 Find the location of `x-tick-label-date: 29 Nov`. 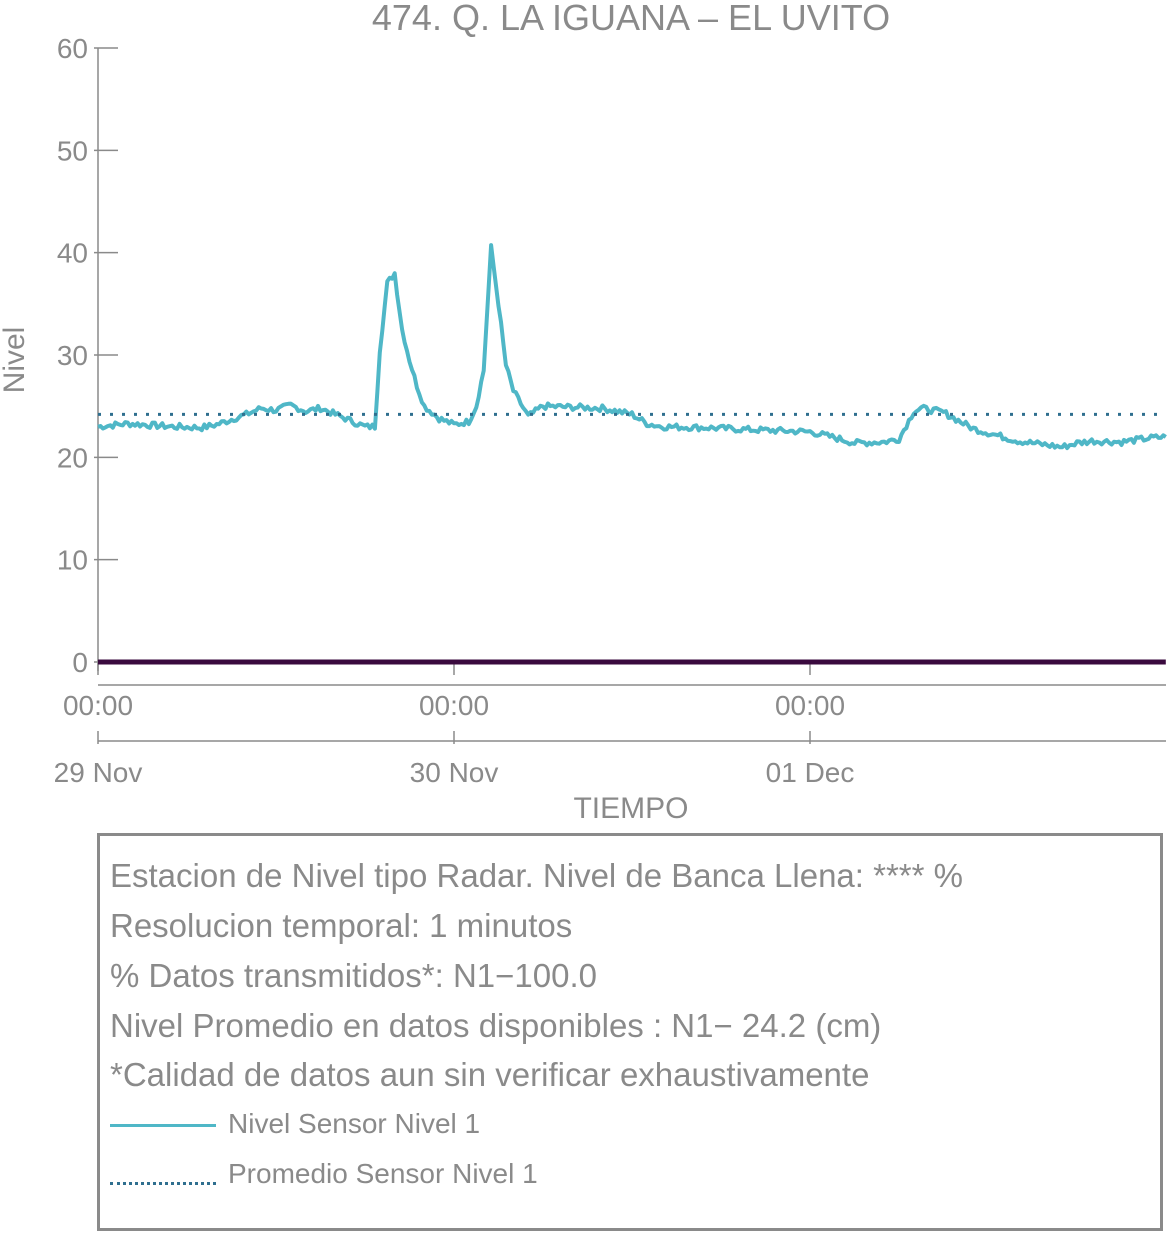

x-tick-label-date: 29 Nov is located at coordinates (98, 772).